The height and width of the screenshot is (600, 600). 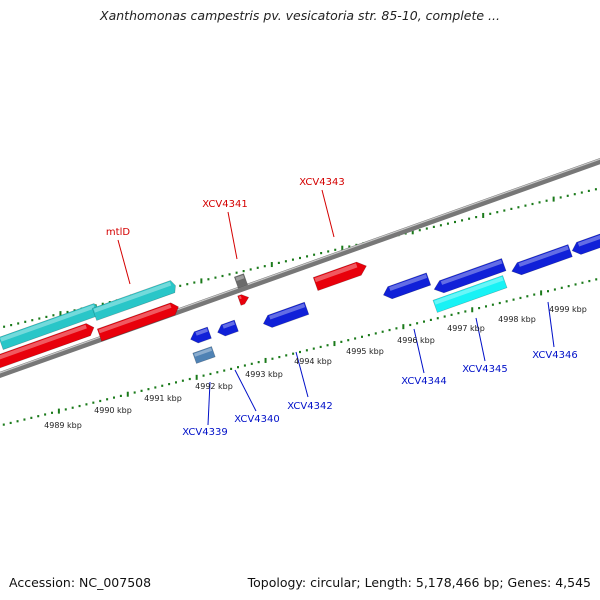 I want to click on gene-XCV4343, so click(x=339, y=276).